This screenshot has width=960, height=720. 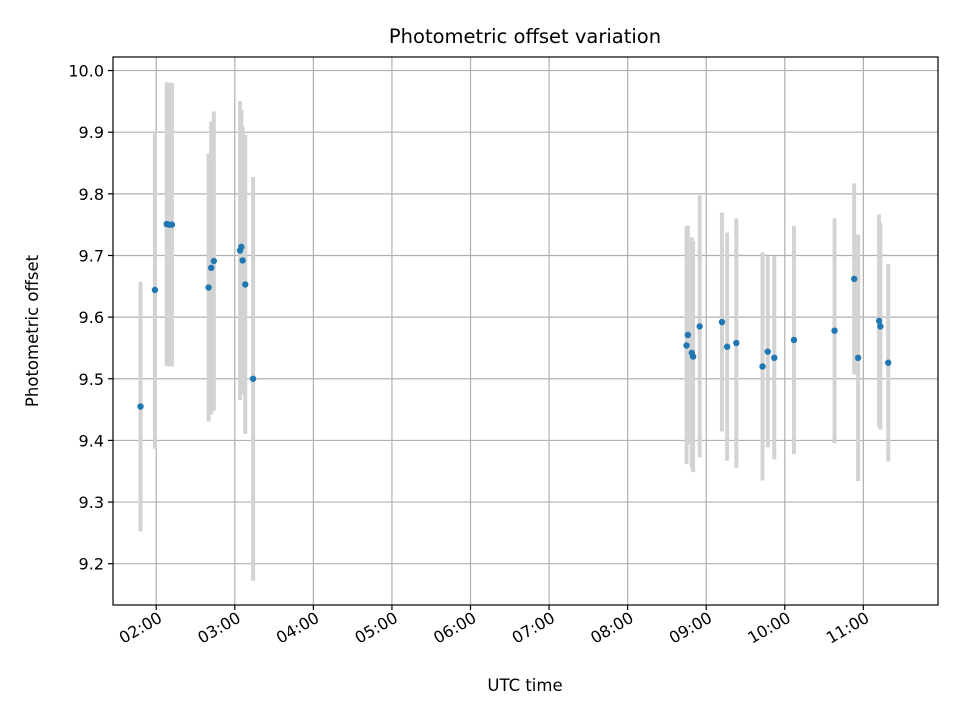 I want to click on x-axis-label: UTC time, so click(x=524, y=685).